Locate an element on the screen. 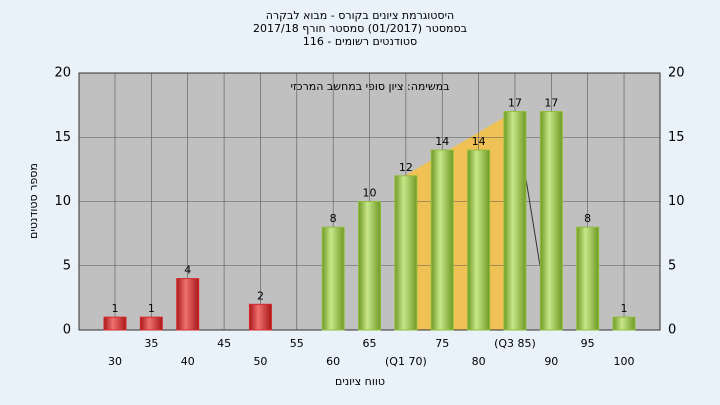 This screenshot has height=405, width=720. x-tick-label: (Q3 85) is located at coordinates (515, 343).